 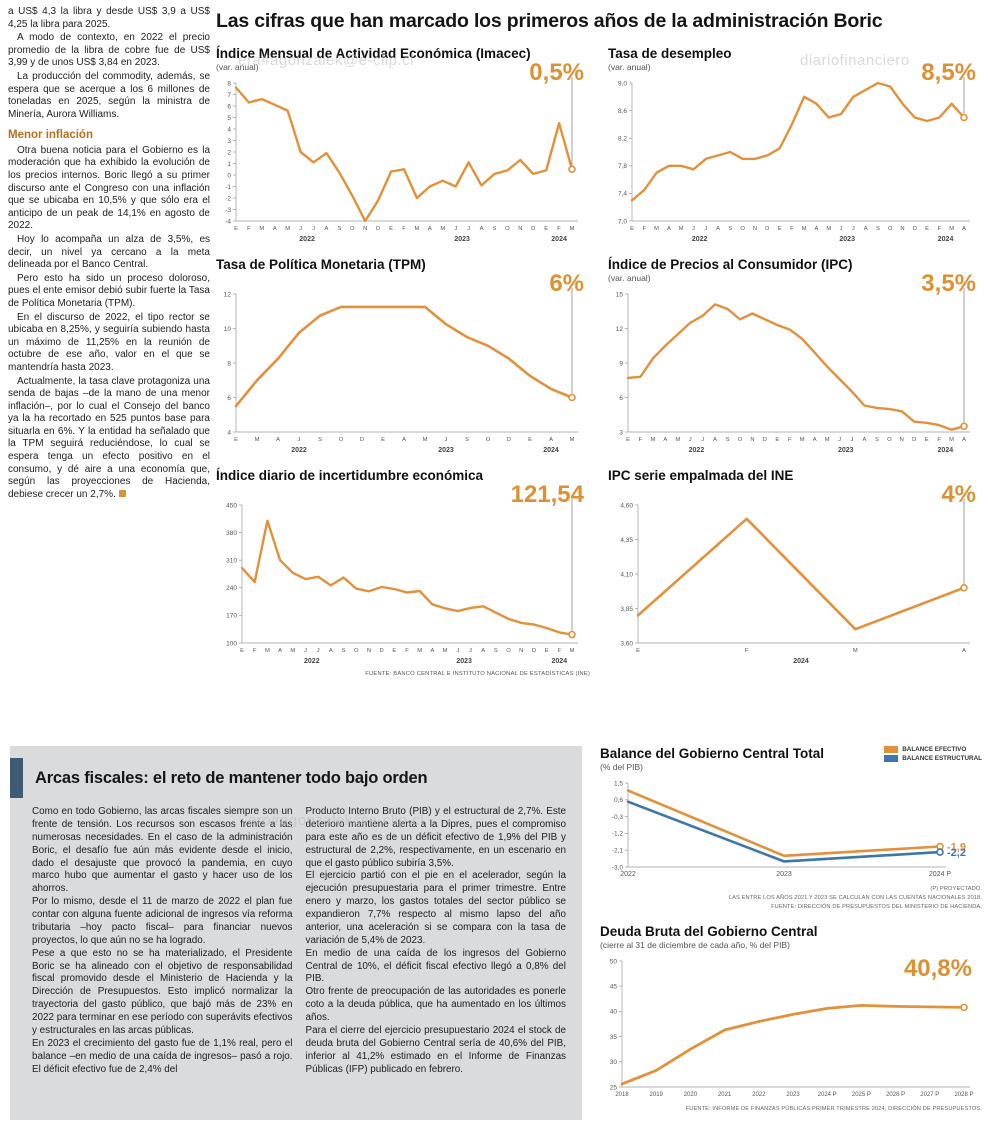 I want to click on svg-text: 45, so click(x=614, y=987).